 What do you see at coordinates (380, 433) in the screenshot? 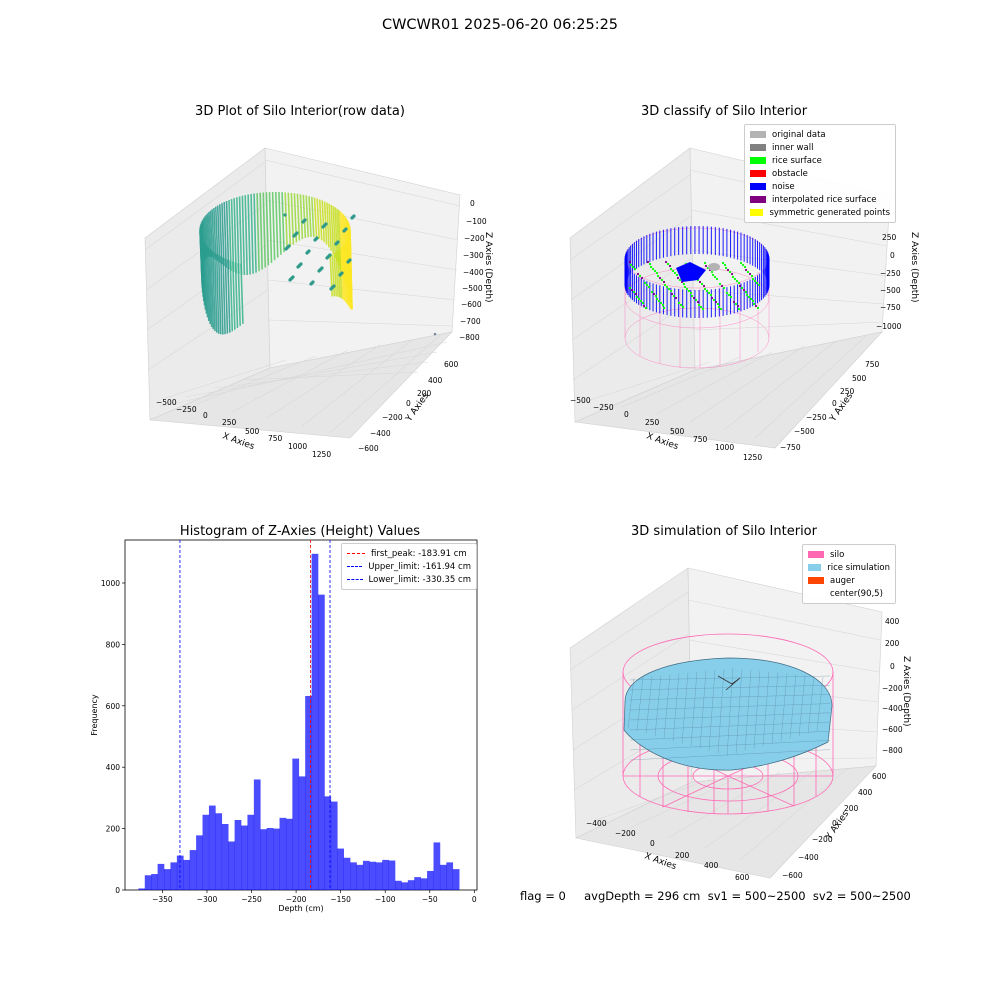
I see `p1-ytick: −400` at bounding box center [380, 433].